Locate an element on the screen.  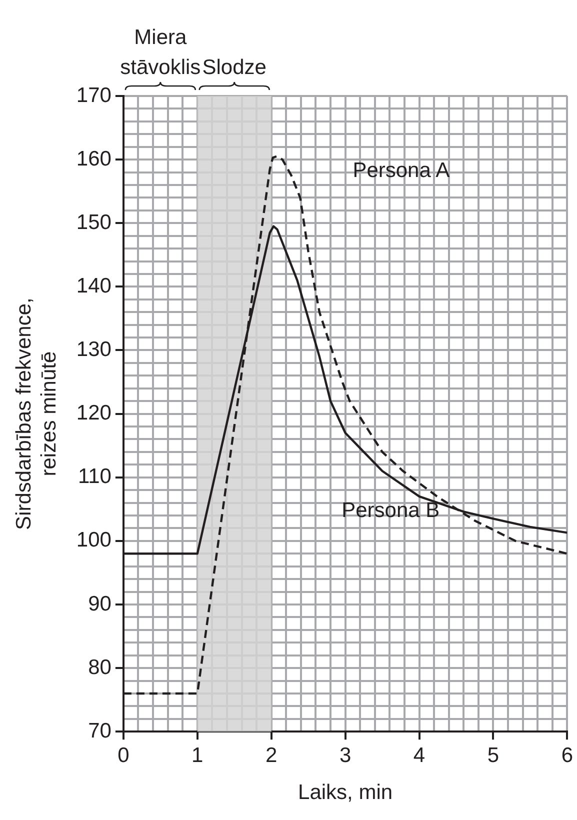
y-axis-title: Sirdsdarbības frekvence, reizes minūtē is located at coordinates (36, 414).